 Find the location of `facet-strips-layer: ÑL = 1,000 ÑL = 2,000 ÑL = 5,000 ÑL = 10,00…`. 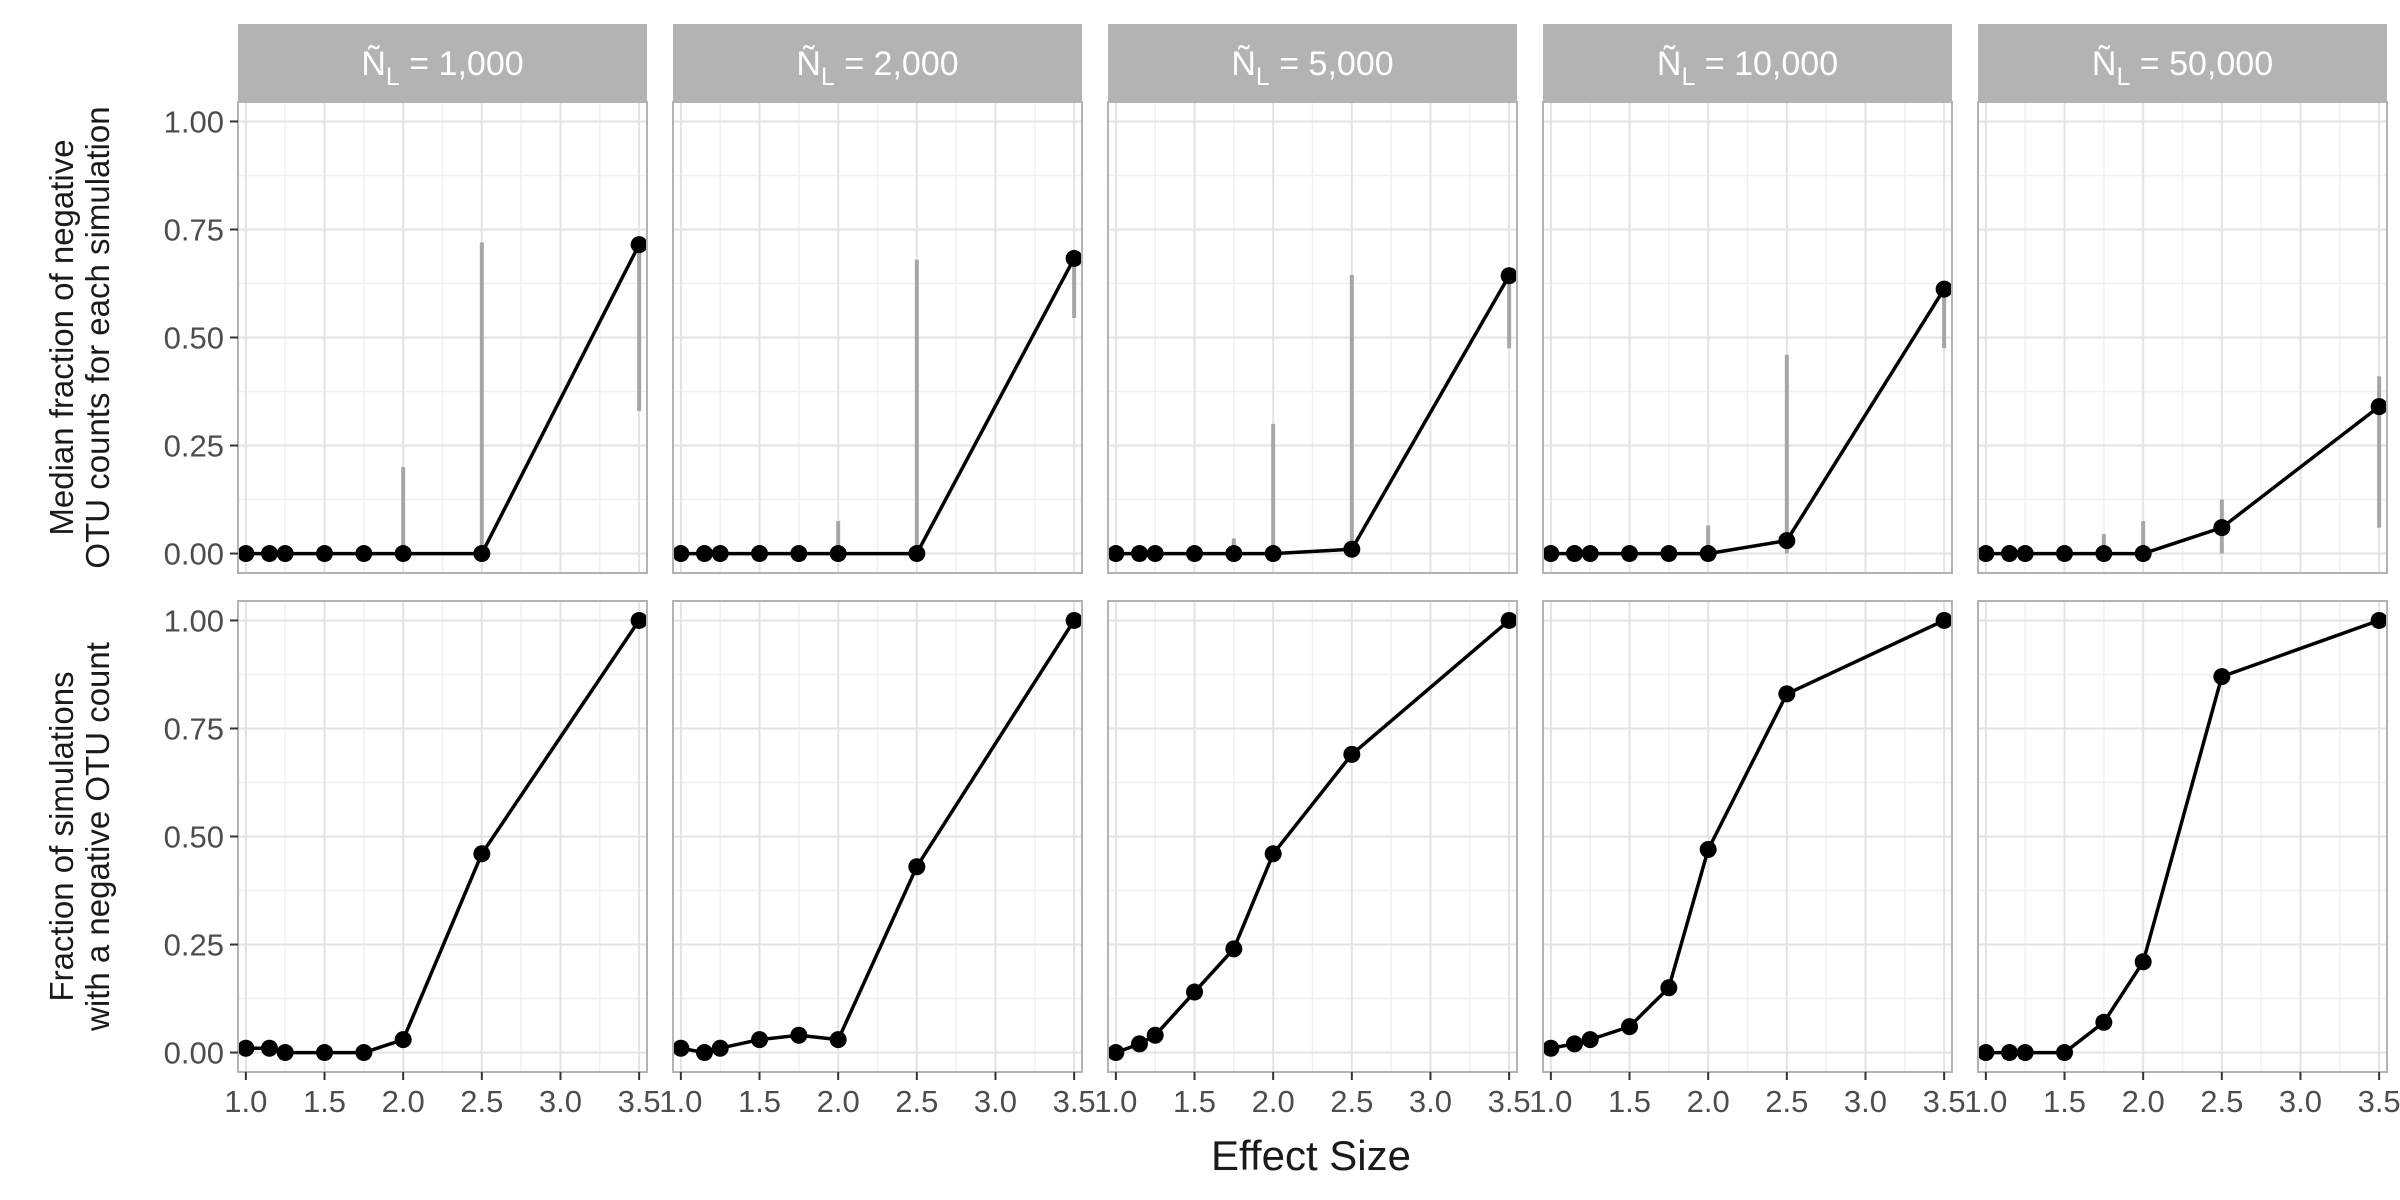

facet-strips-layer: ÑL = 1,000 ÑL = 2,000 ÑL = 5,000 ÑL = 10,00… is located at coordinates (1312, 63).